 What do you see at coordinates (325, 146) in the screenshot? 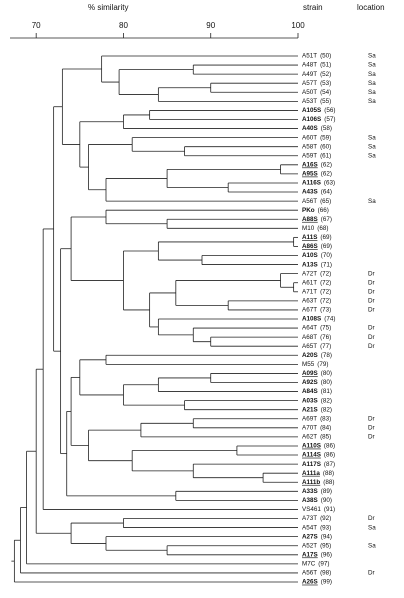
I see `strain-id: (60)` at bounding box center [325, 146].